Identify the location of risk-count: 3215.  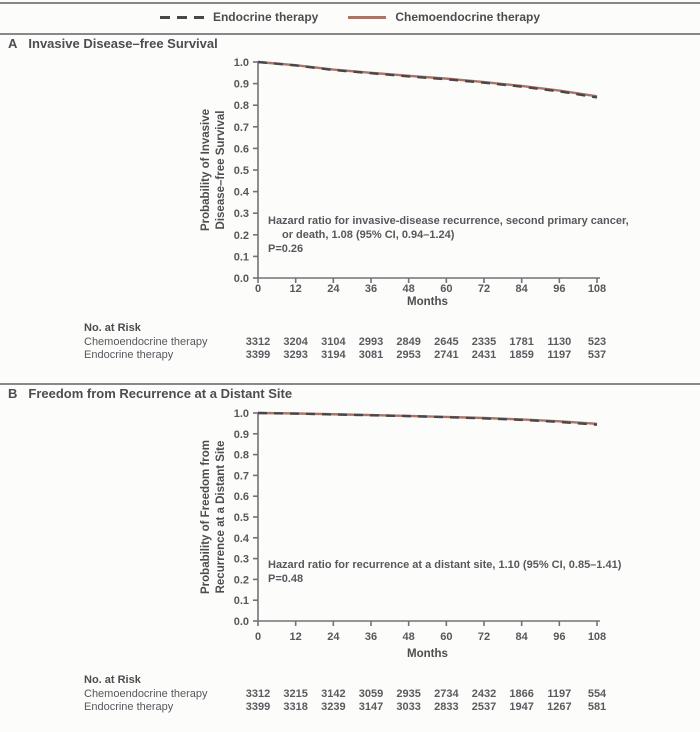
(295, 694).